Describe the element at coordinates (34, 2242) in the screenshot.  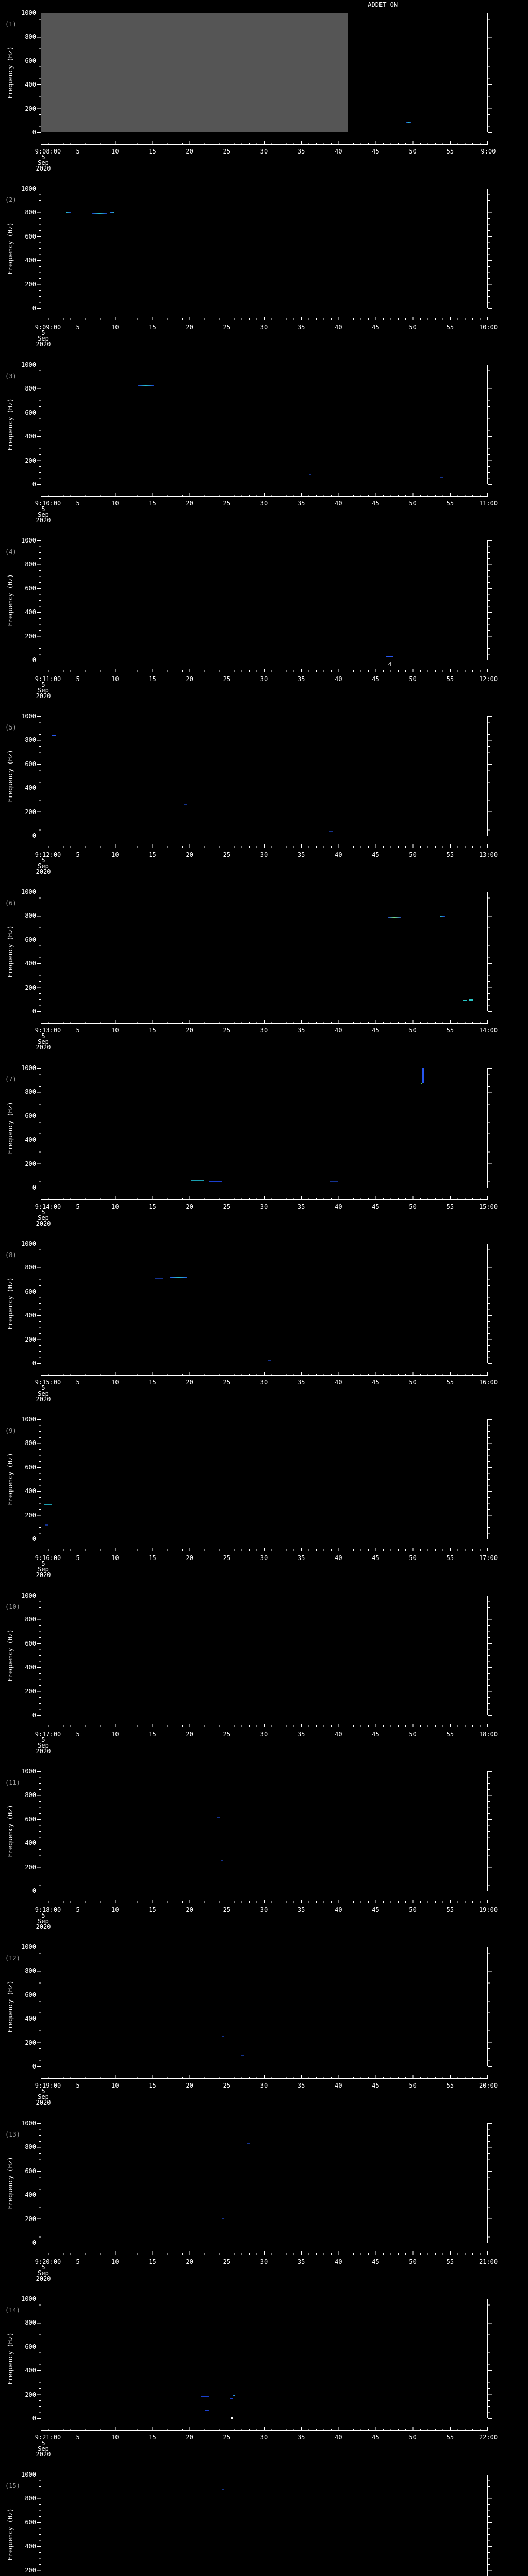
I see `y-tick-label: 0` at that location.